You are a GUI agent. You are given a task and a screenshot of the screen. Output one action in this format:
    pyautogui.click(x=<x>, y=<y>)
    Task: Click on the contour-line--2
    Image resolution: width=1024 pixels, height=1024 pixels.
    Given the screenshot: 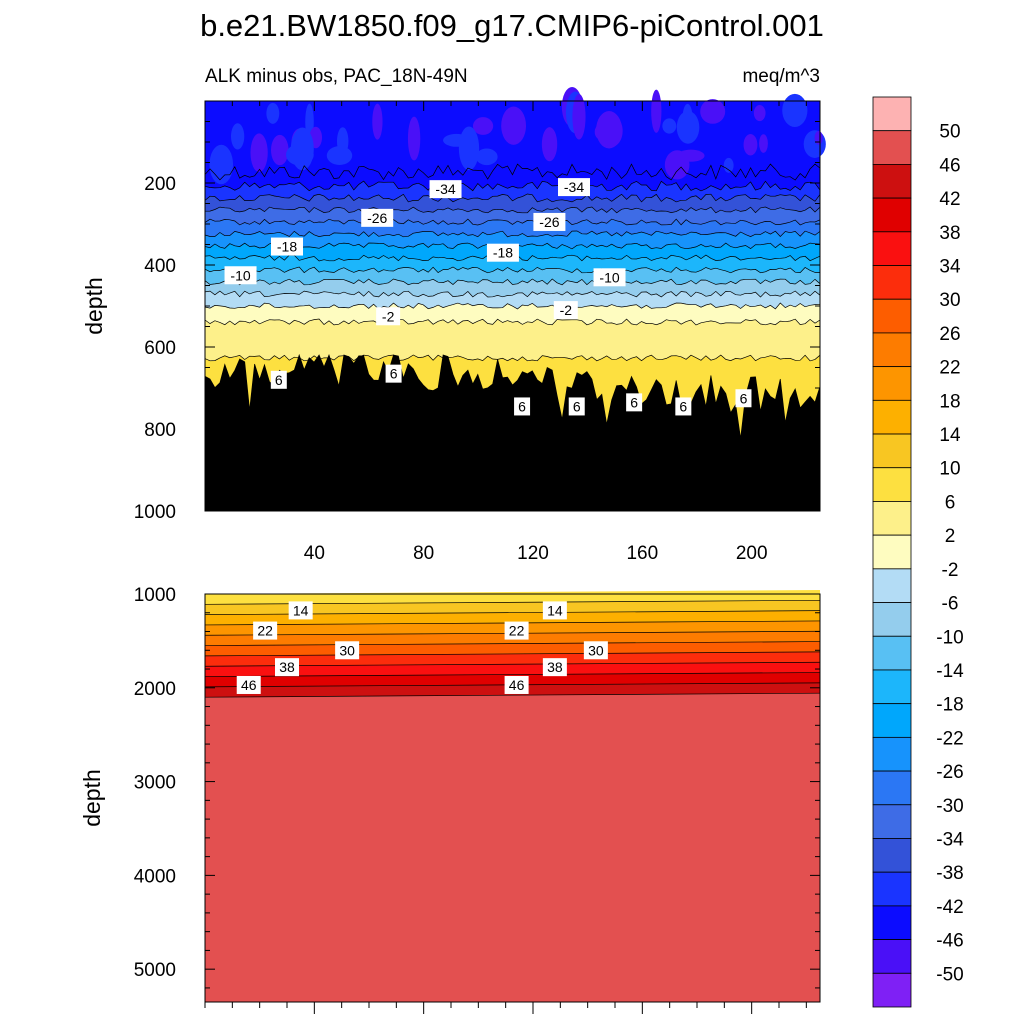 What is the action you would take?
    pyautogui.click(x=512, y=306)
    